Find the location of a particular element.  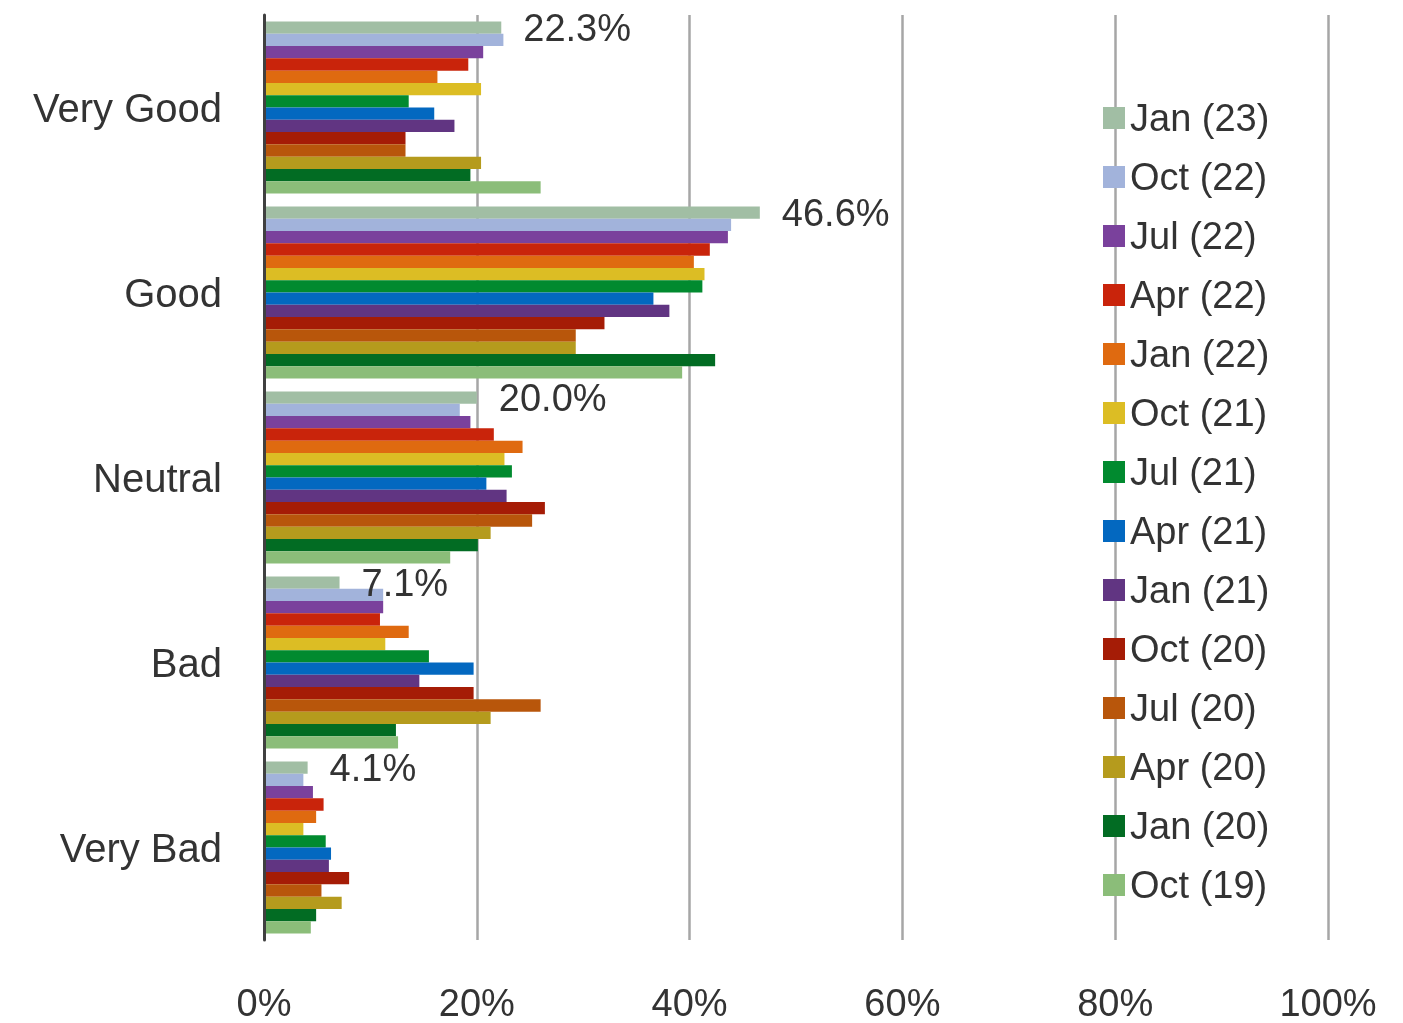

legend-label: Jan (23) is located at coordinates (1200, 118).